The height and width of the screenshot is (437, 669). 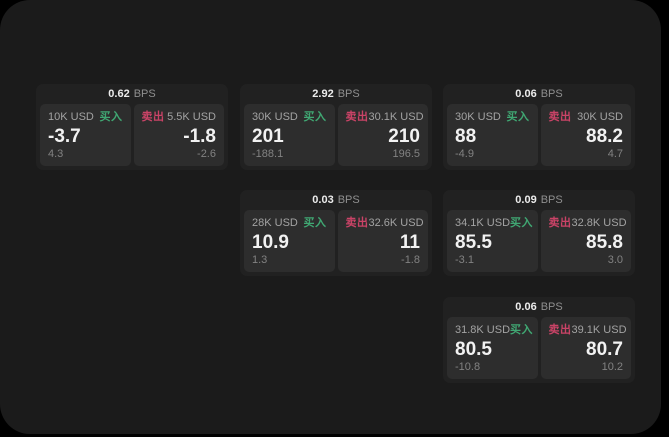 I want to click on card-header: 2.92 BPS, so click(x=336, y=94).